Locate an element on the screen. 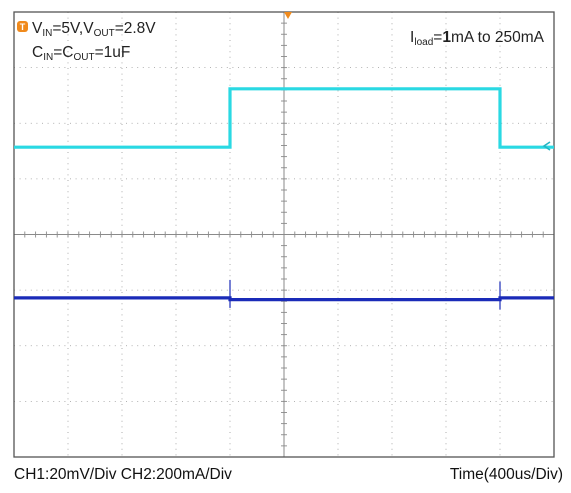 The image size is (571, 493). time-scale-label: Time(400us/Div) is located at coordinates (506, 474).